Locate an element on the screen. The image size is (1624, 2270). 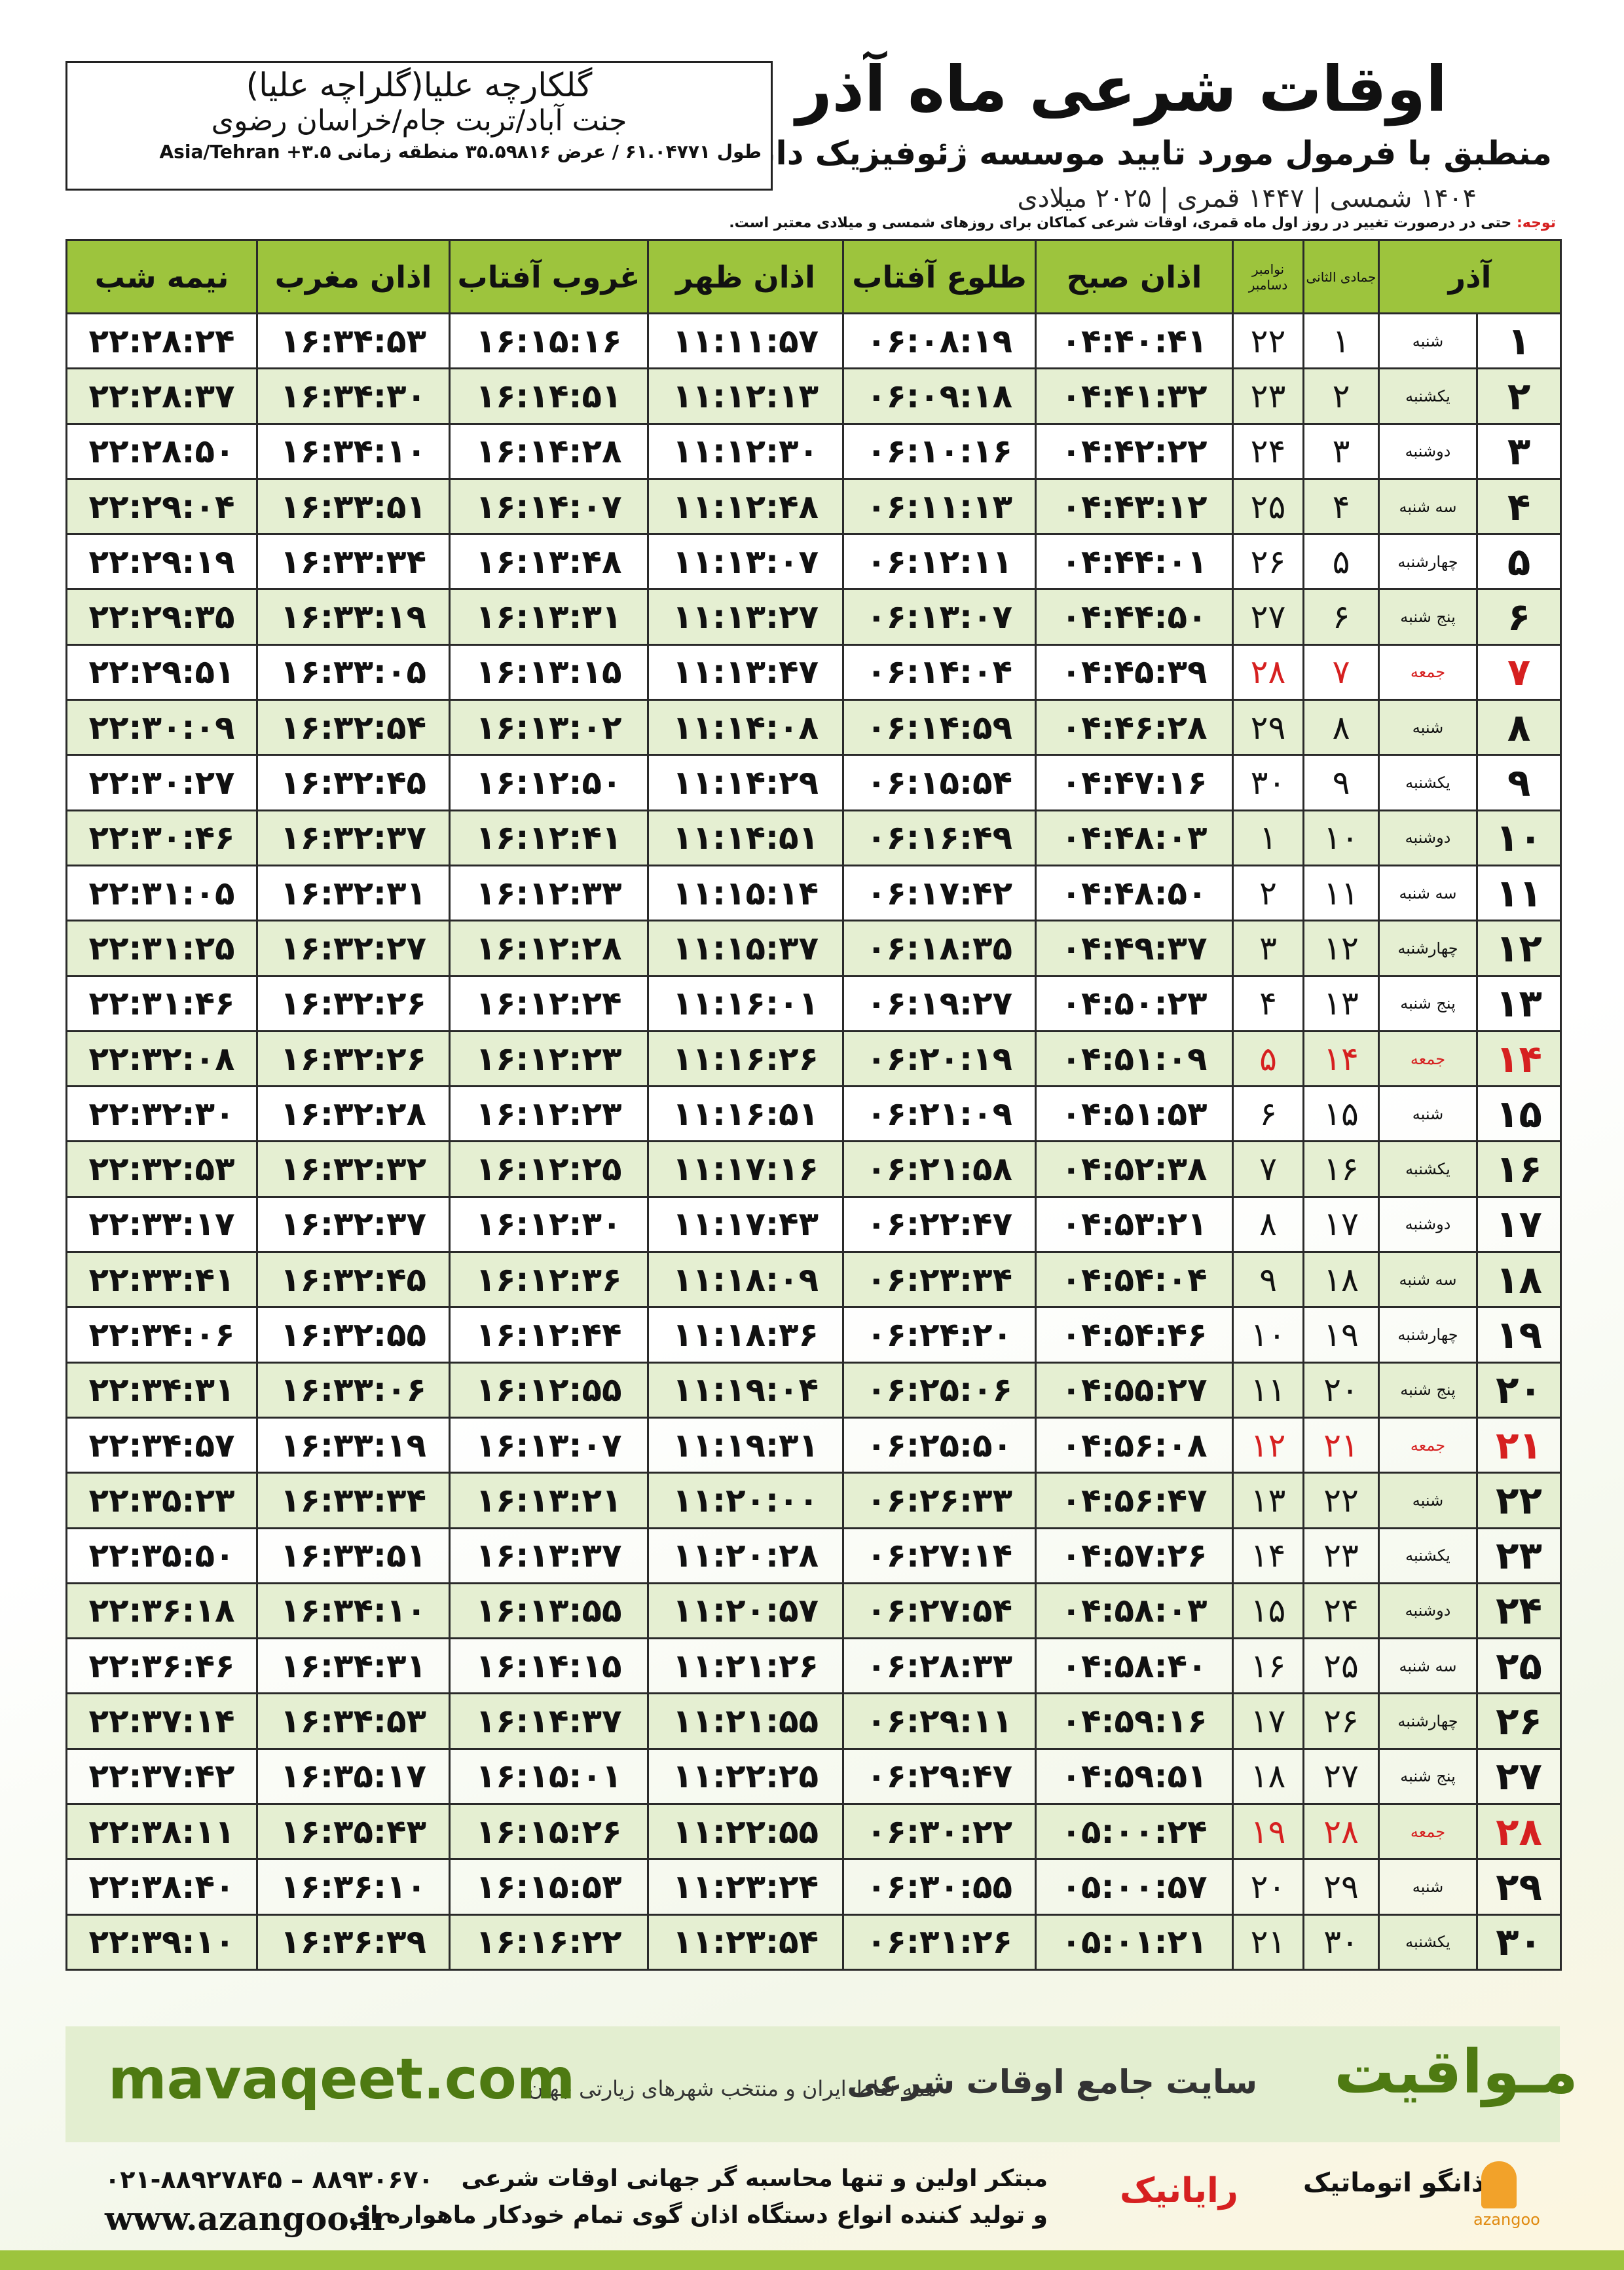
cell-zohr: ۱۱:۱۷:۱۶ is located at coordinates (745, 1169).